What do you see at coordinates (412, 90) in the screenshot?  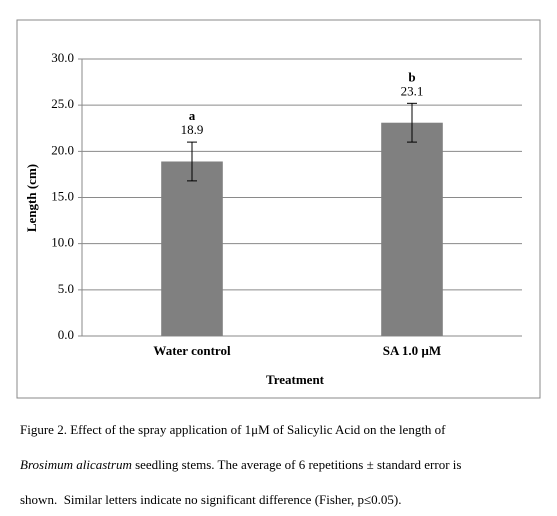 I see `data-label: 23.1` at bounding box center [412, 90].